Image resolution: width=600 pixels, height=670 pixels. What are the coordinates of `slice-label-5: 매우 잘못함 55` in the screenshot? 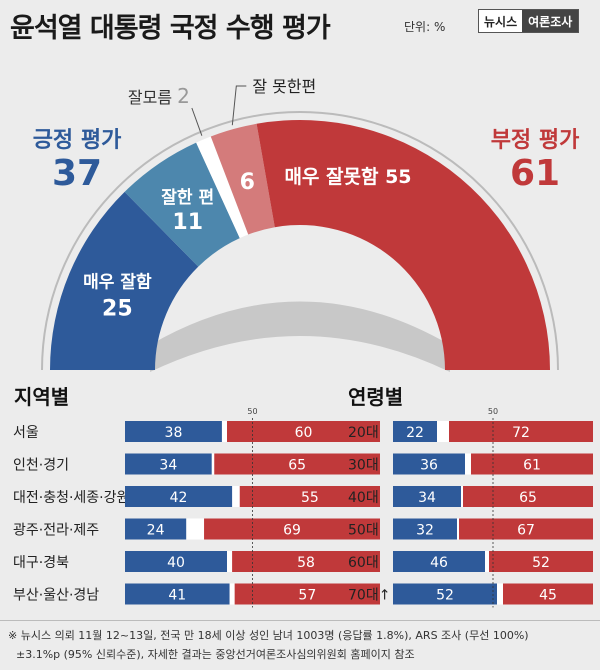 It's located at (347, 177).